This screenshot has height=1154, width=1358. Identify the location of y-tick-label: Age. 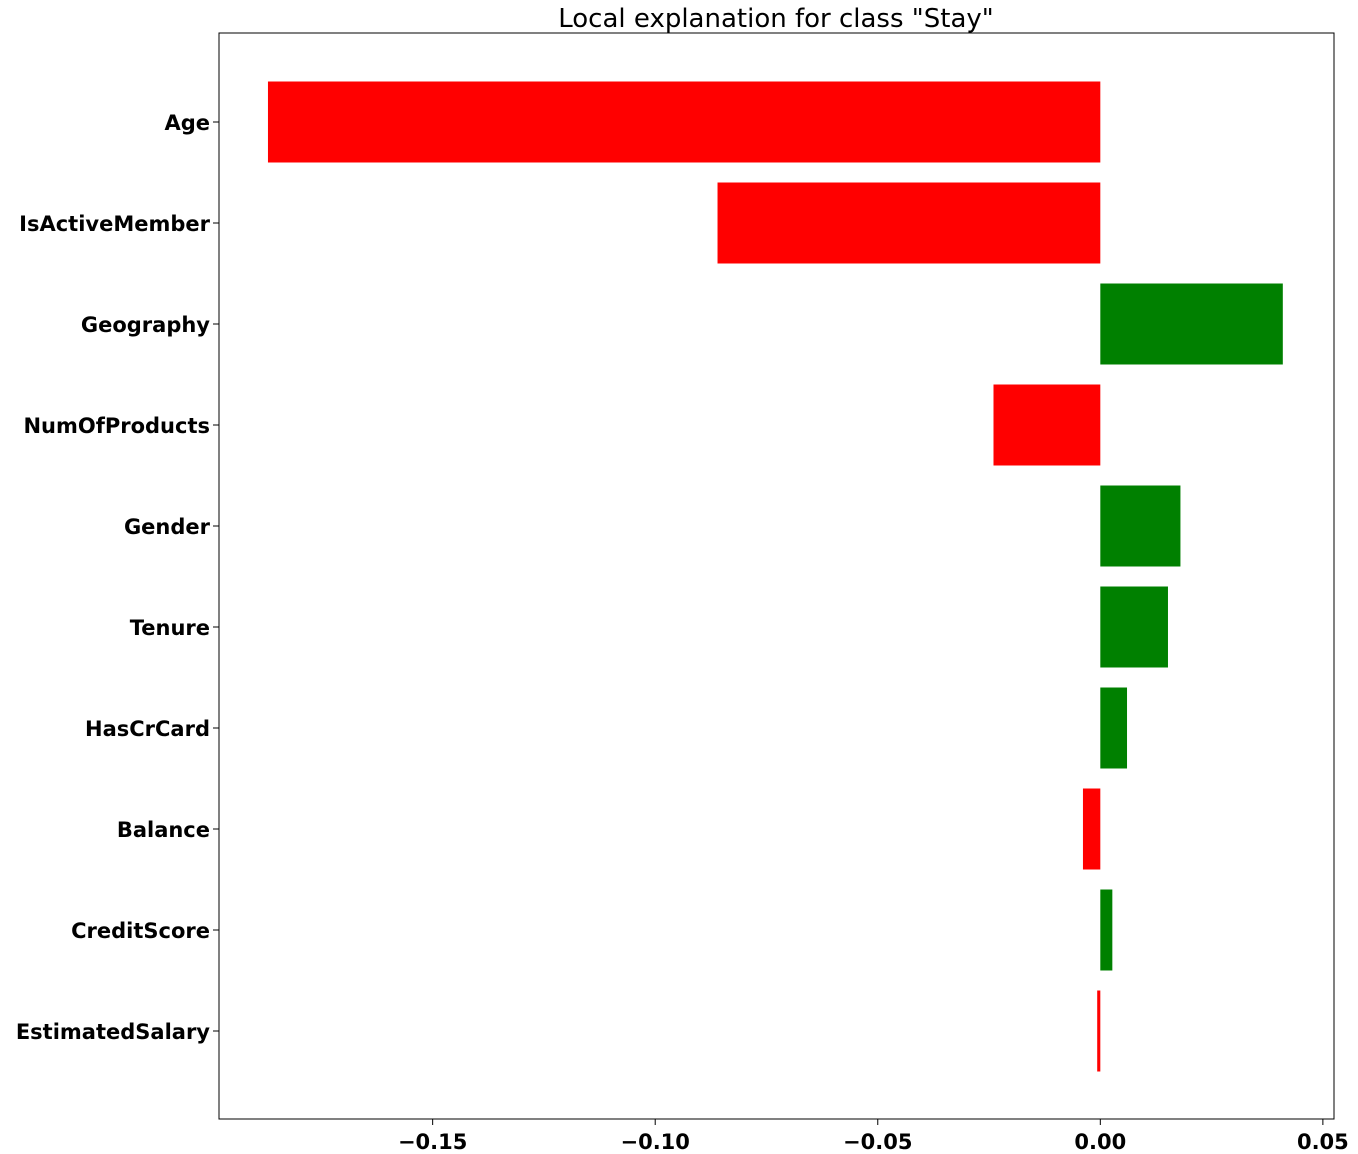
(187, 123).